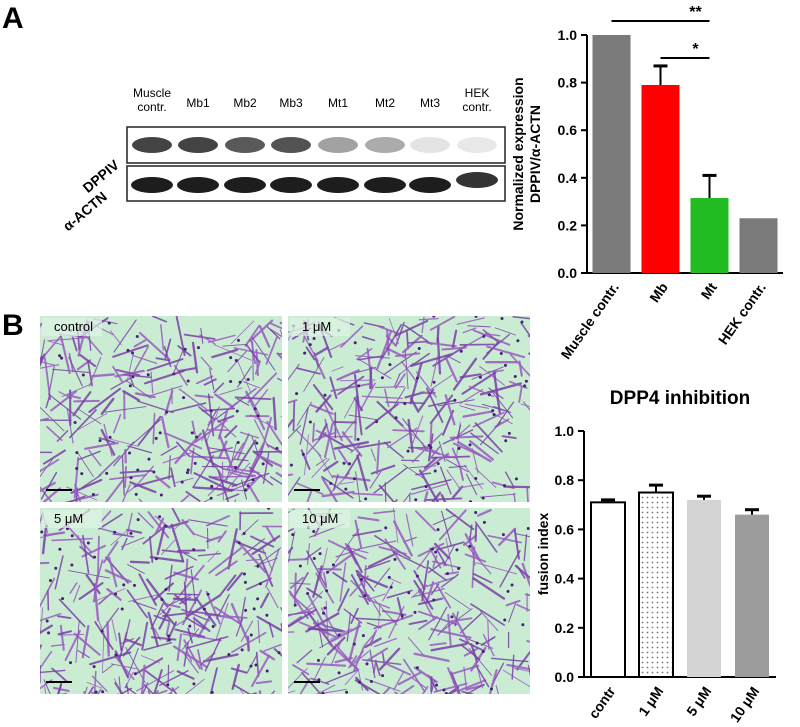  What do you see at coordinates (72, 327) in the screenshot?
I see `label-bg` at bounding box center [72, 327].